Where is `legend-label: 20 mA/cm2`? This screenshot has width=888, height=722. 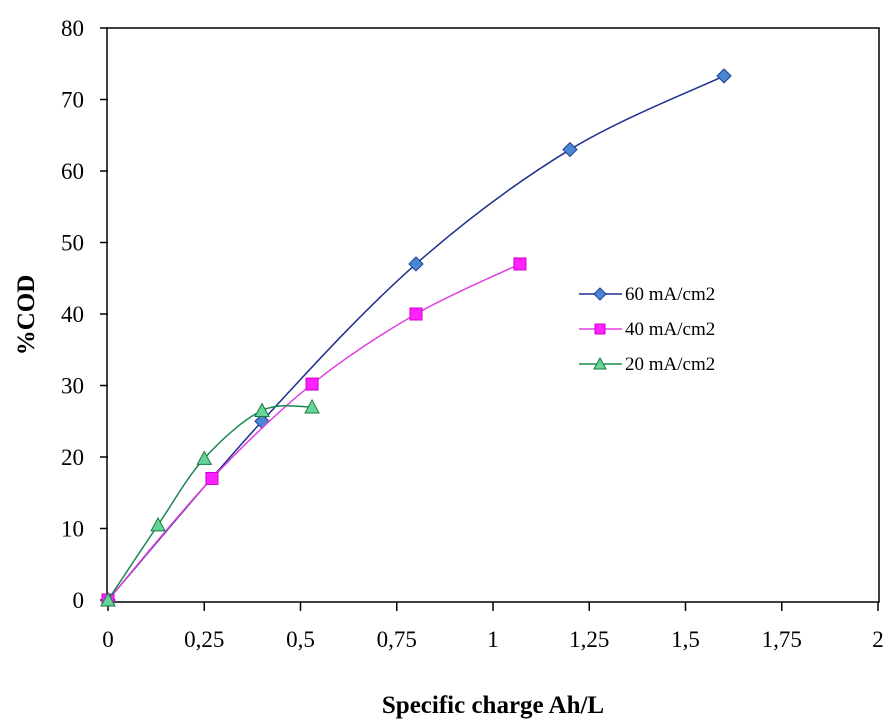 legend-label: 20 mA/cm2 is located at coordinates (670, 364).